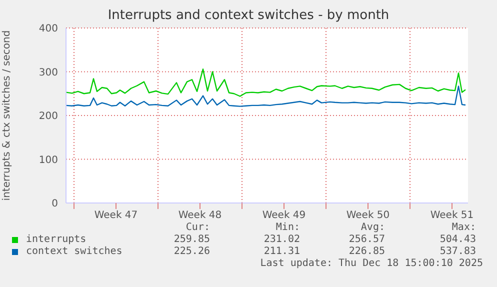 The image size is (497, 287). Describe the element at coordinates (48, 72) in the screenshot. I see `y-tick-label: 300` at that location.